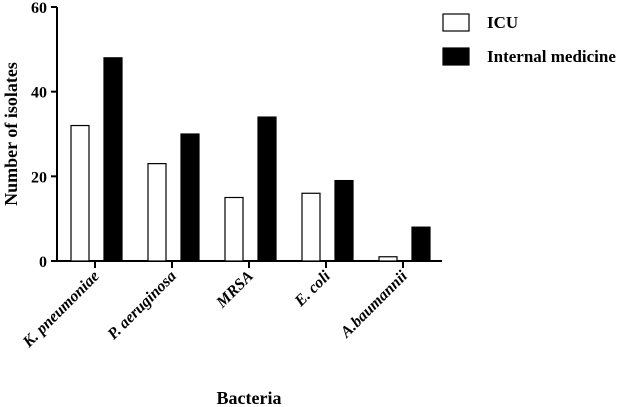 This screenshot has height=407, width=640. What do you see at coordinates (235, 290) in the screenshot?
I see `x-tick-label: MRSA` at bounding box center [235, 290].